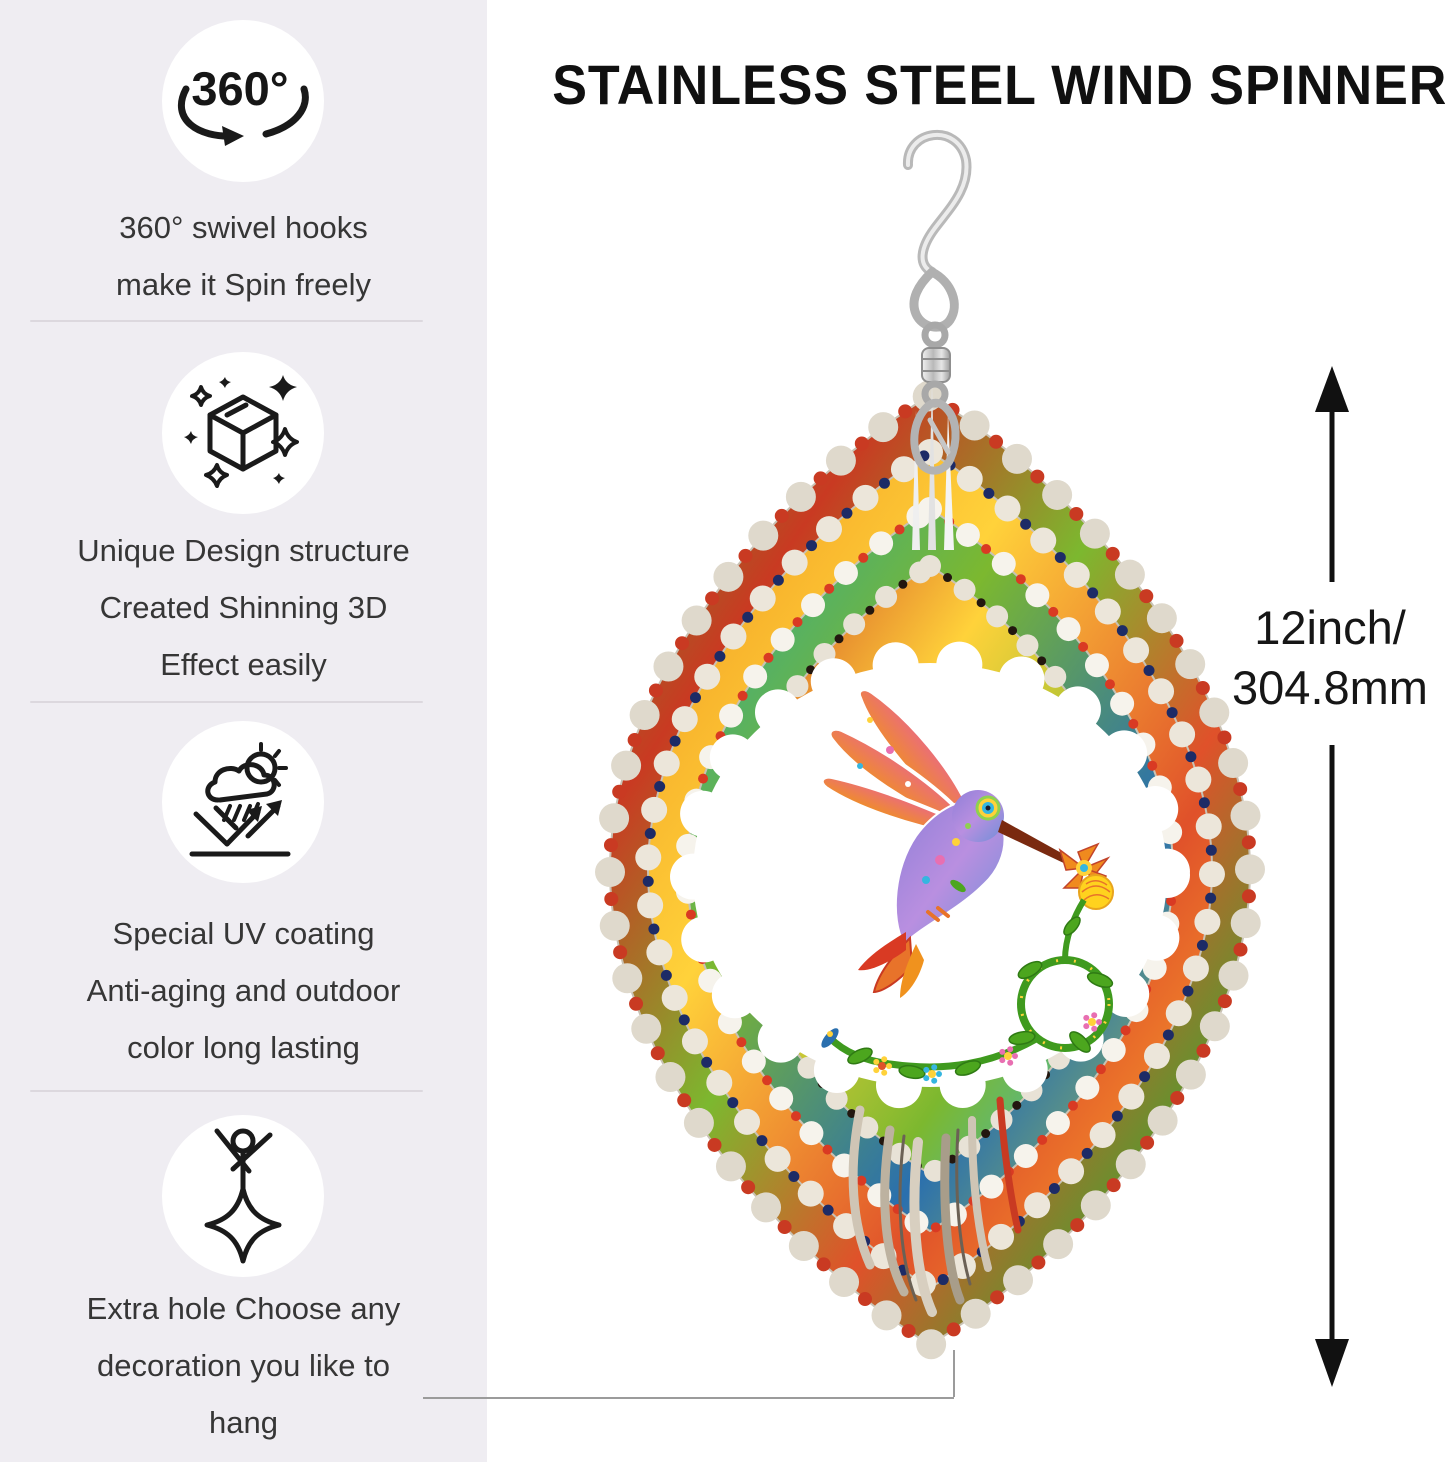  I want to click on callout-line-horizontal, so click(688, 1398).